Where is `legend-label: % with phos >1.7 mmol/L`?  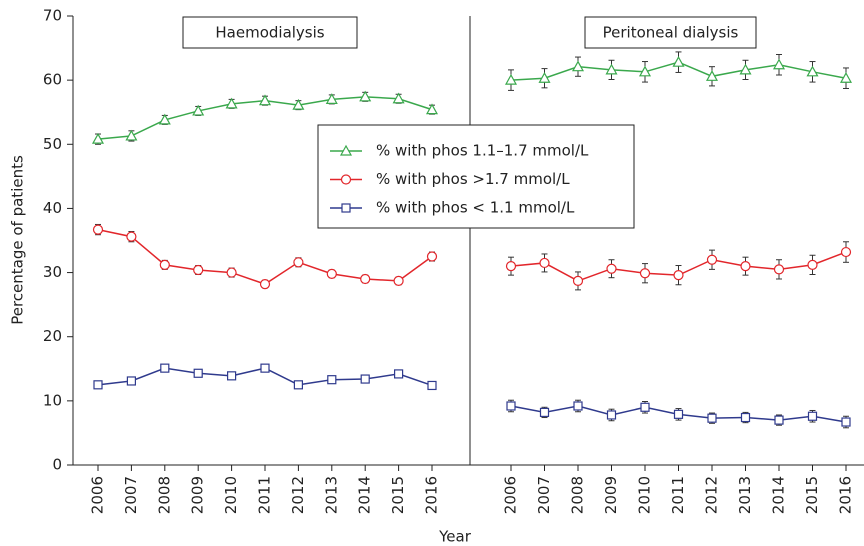
legend-label: % with phos >1.7 mmol/L is located at coordinates (473, 179).